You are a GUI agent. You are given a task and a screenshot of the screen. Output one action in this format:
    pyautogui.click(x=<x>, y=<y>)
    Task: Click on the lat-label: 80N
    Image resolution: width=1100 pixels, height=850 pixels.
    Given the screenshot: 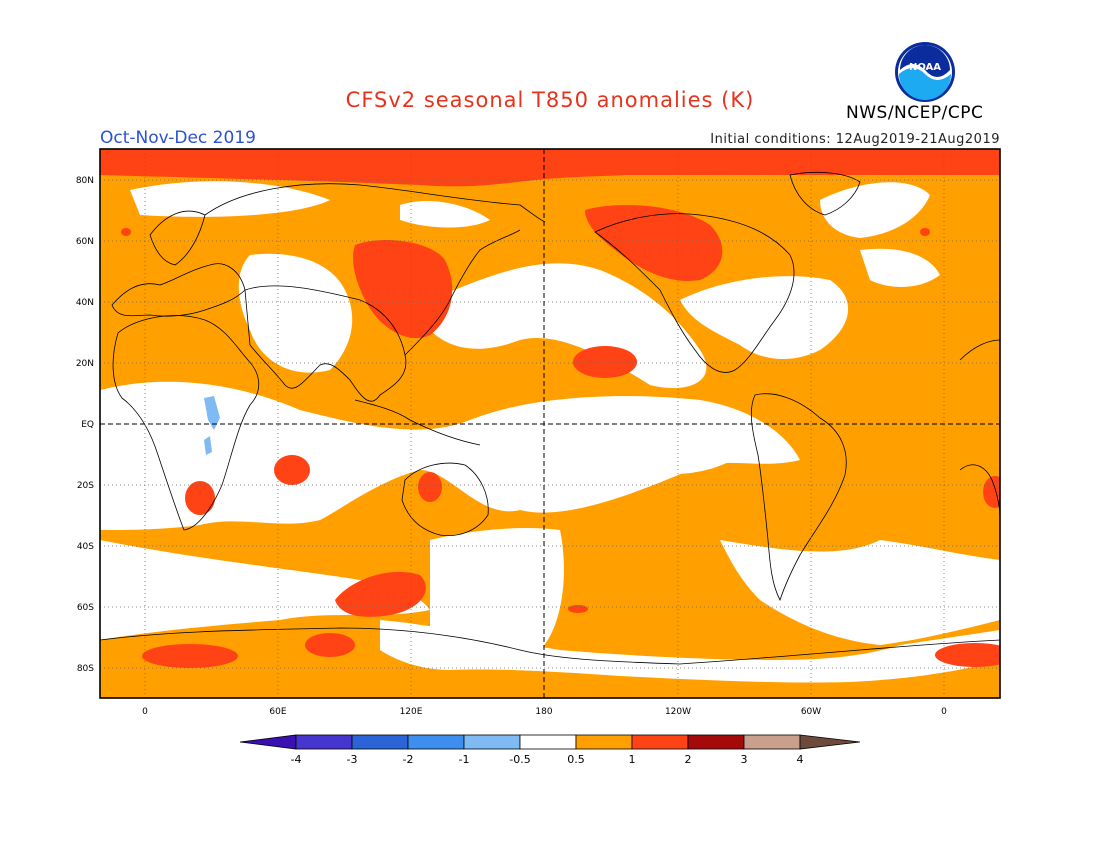 What is the action you would take?
    pyautogui.click(x=85, y=181)
    